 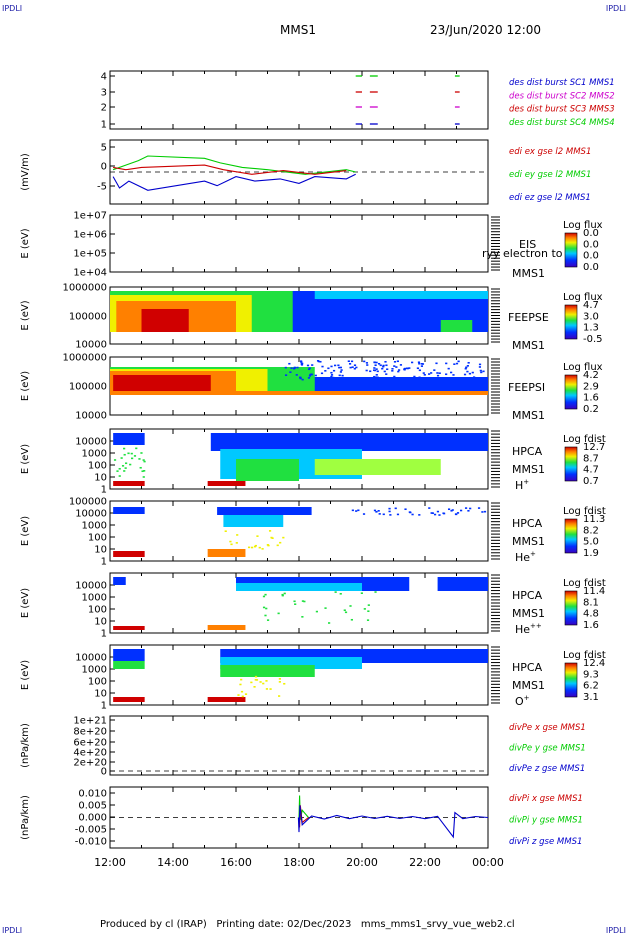 I want to click on y-tick-label: 1000000, so click(x=84, y=358).